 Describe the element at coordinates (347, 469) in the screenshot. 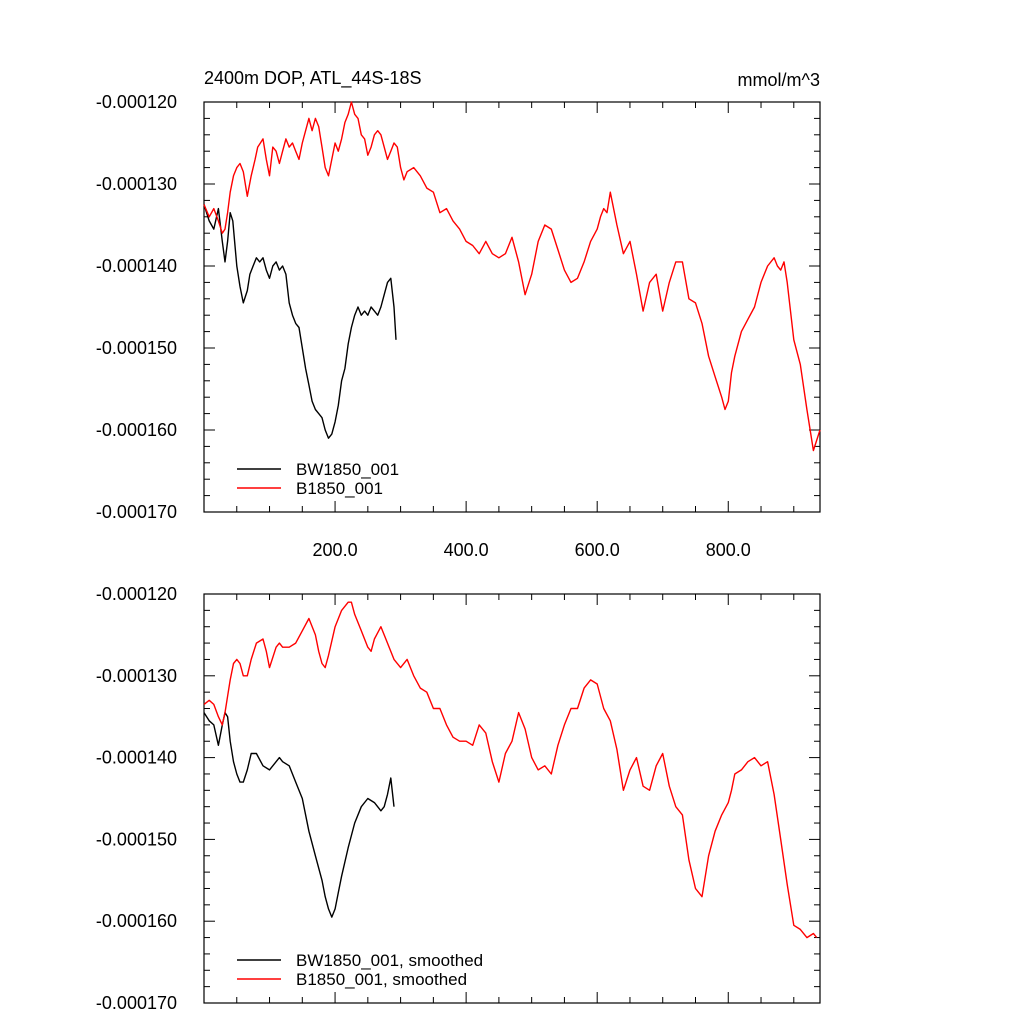

I see `legend-label: BW1850_001` at that location.